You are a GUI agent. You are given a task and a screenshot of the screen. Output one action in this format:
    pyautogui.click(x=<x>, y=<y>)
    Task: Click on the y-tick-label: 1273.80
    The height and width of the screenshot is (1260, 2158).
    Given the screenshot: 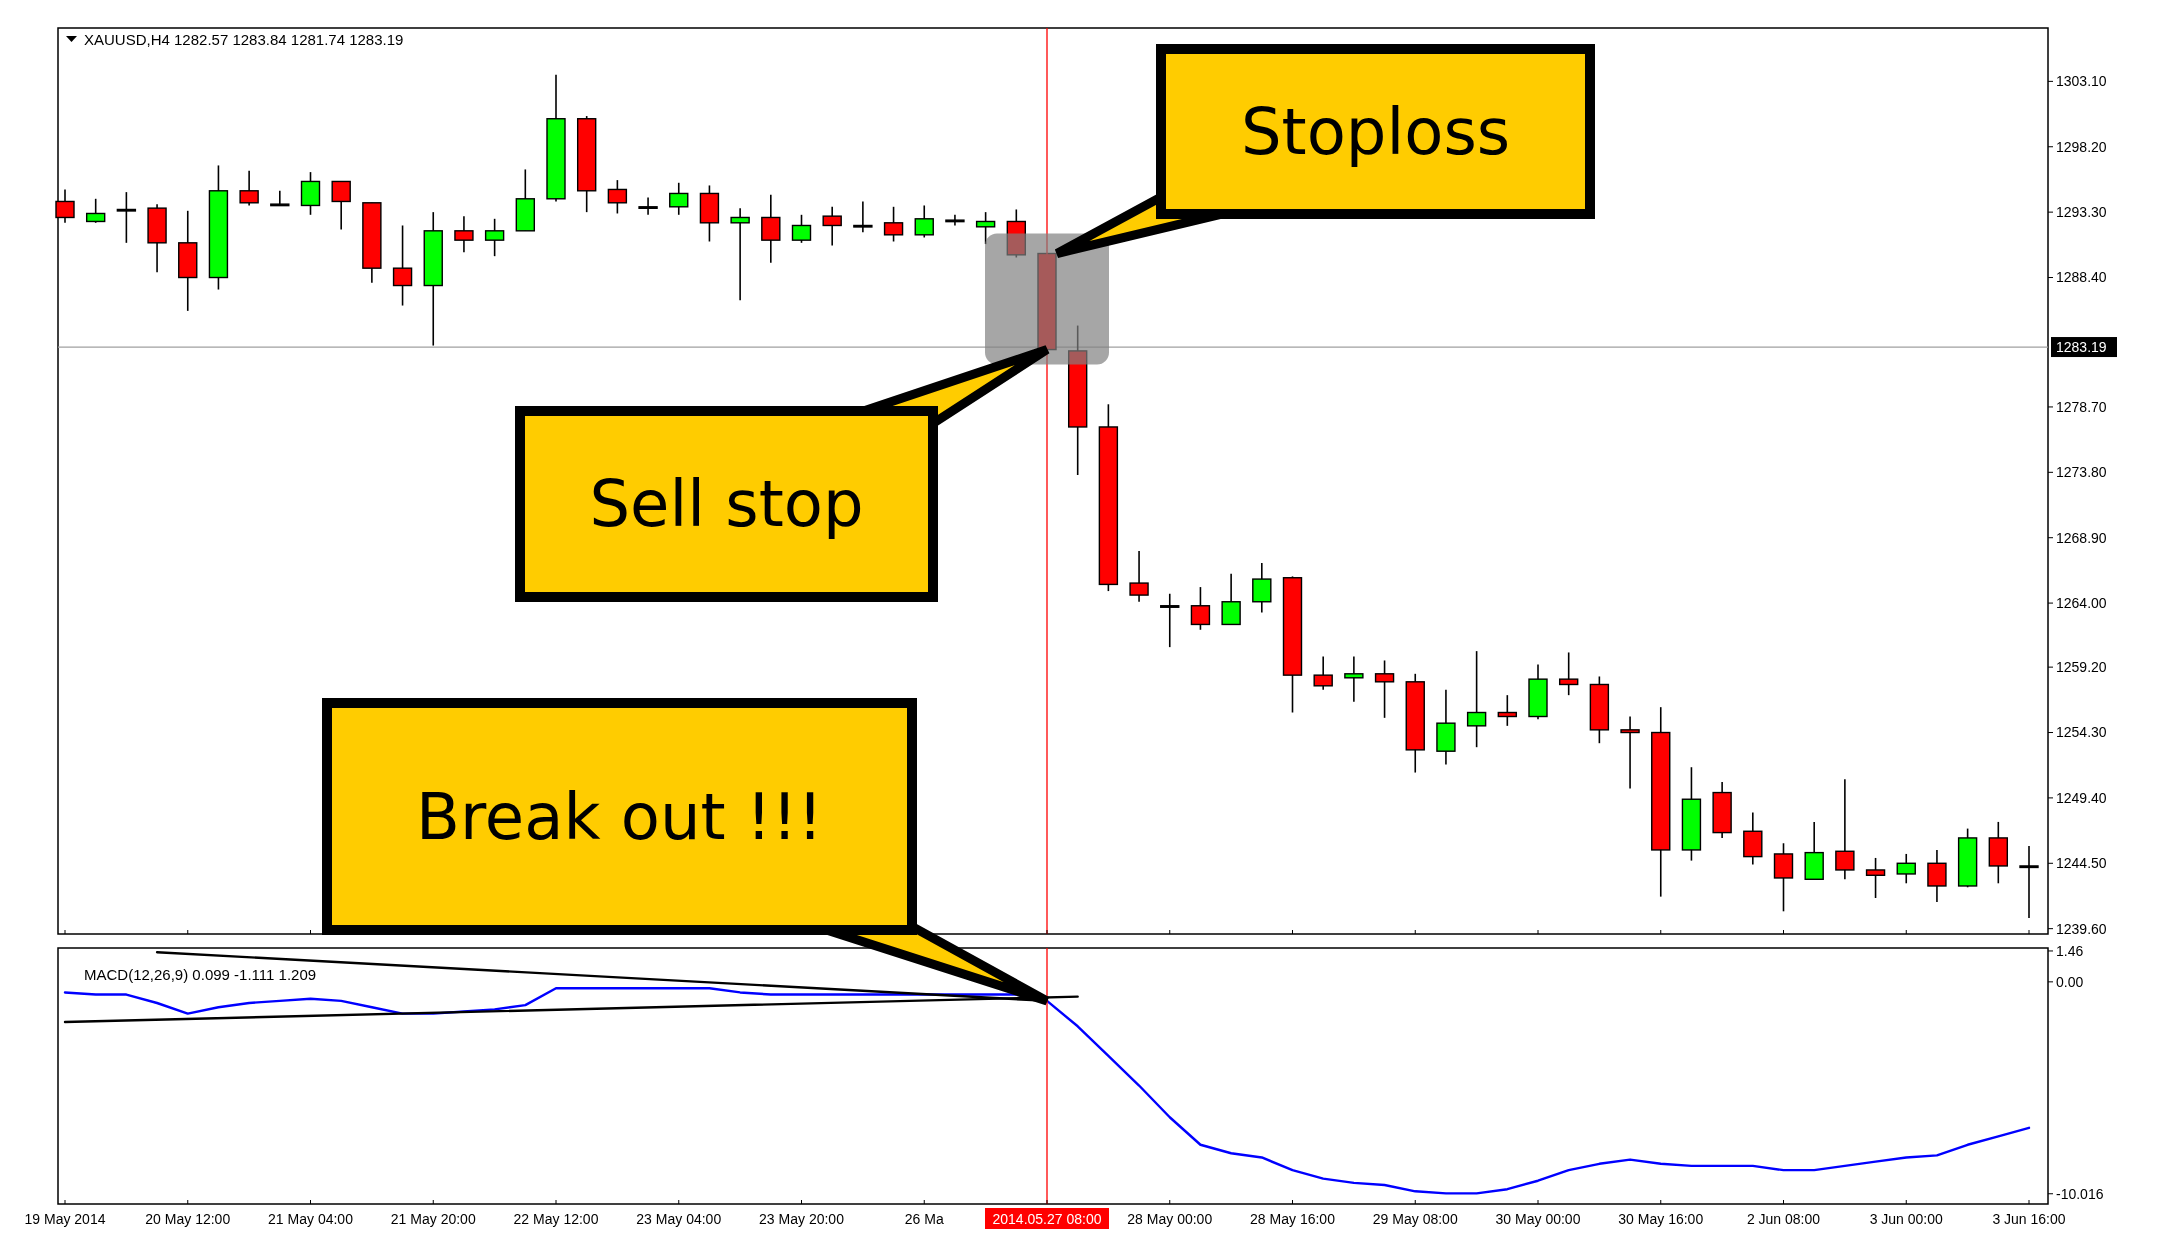 What is the action you would take?
    pyautogui.click(x=2081, y=472)
    